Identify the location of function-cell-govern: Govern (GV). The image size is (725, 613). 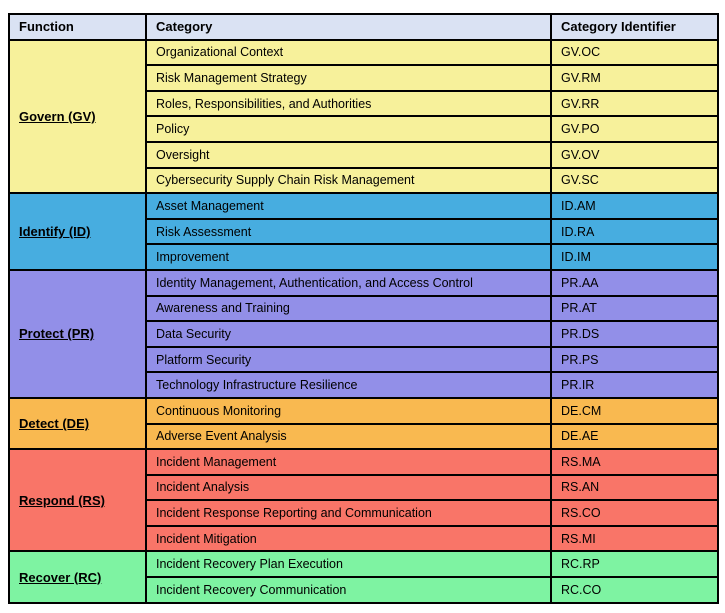
(77, 116).